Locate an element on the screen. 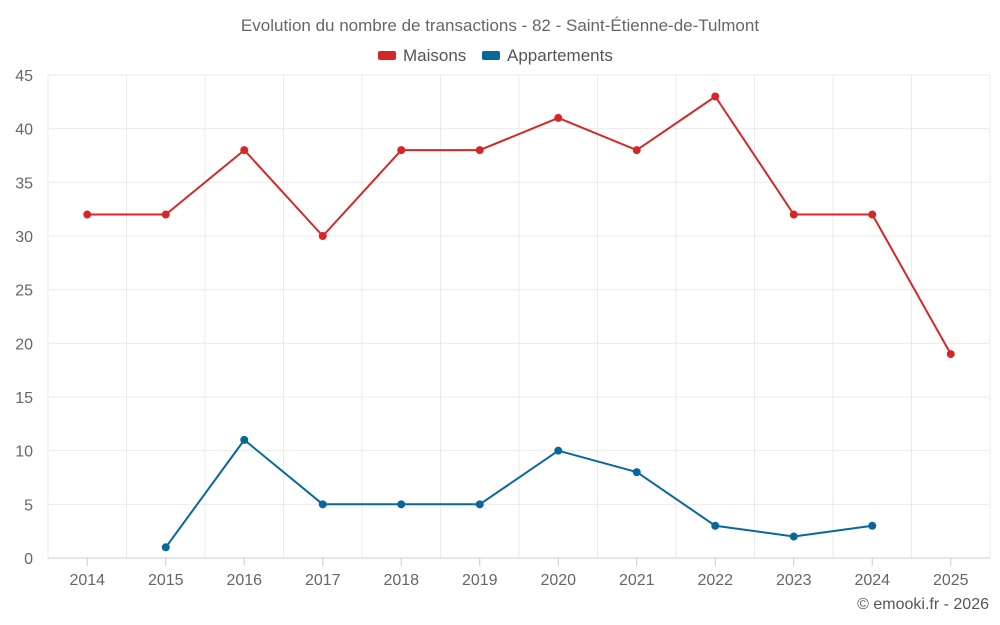  x-tick-label: 2025 is located at coordinates (951, 580).